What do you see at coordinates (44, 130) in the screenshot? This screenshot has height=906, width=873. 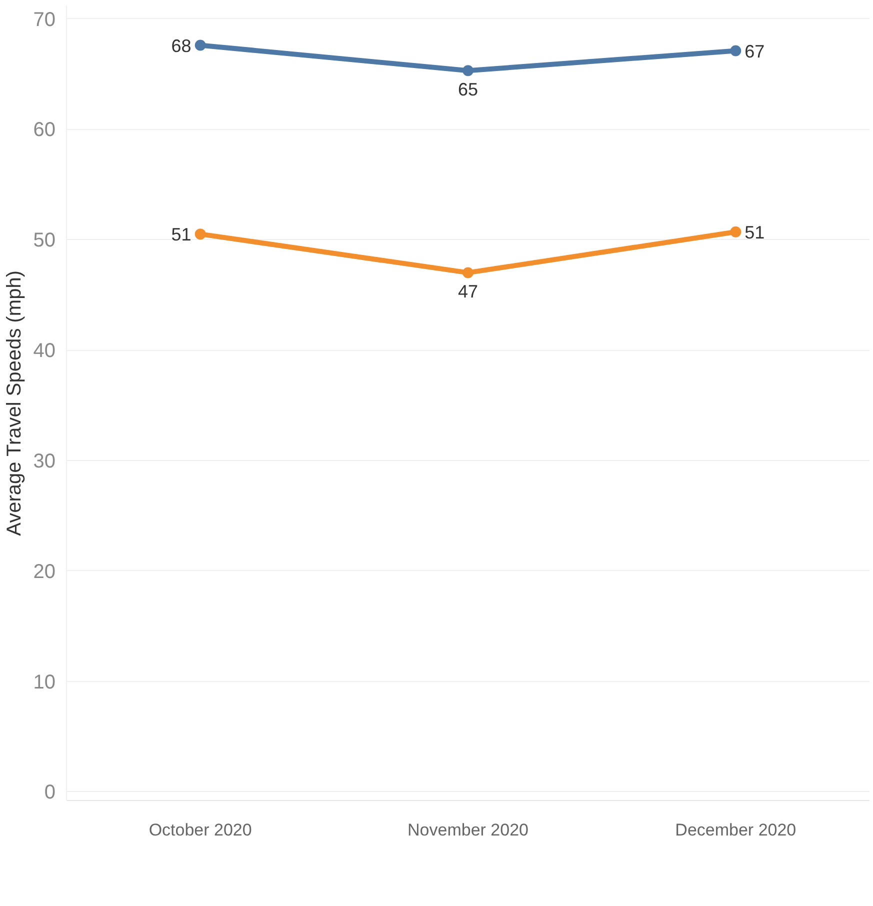 I see `y-tick-label: 60` at bounding box center [44, 130].